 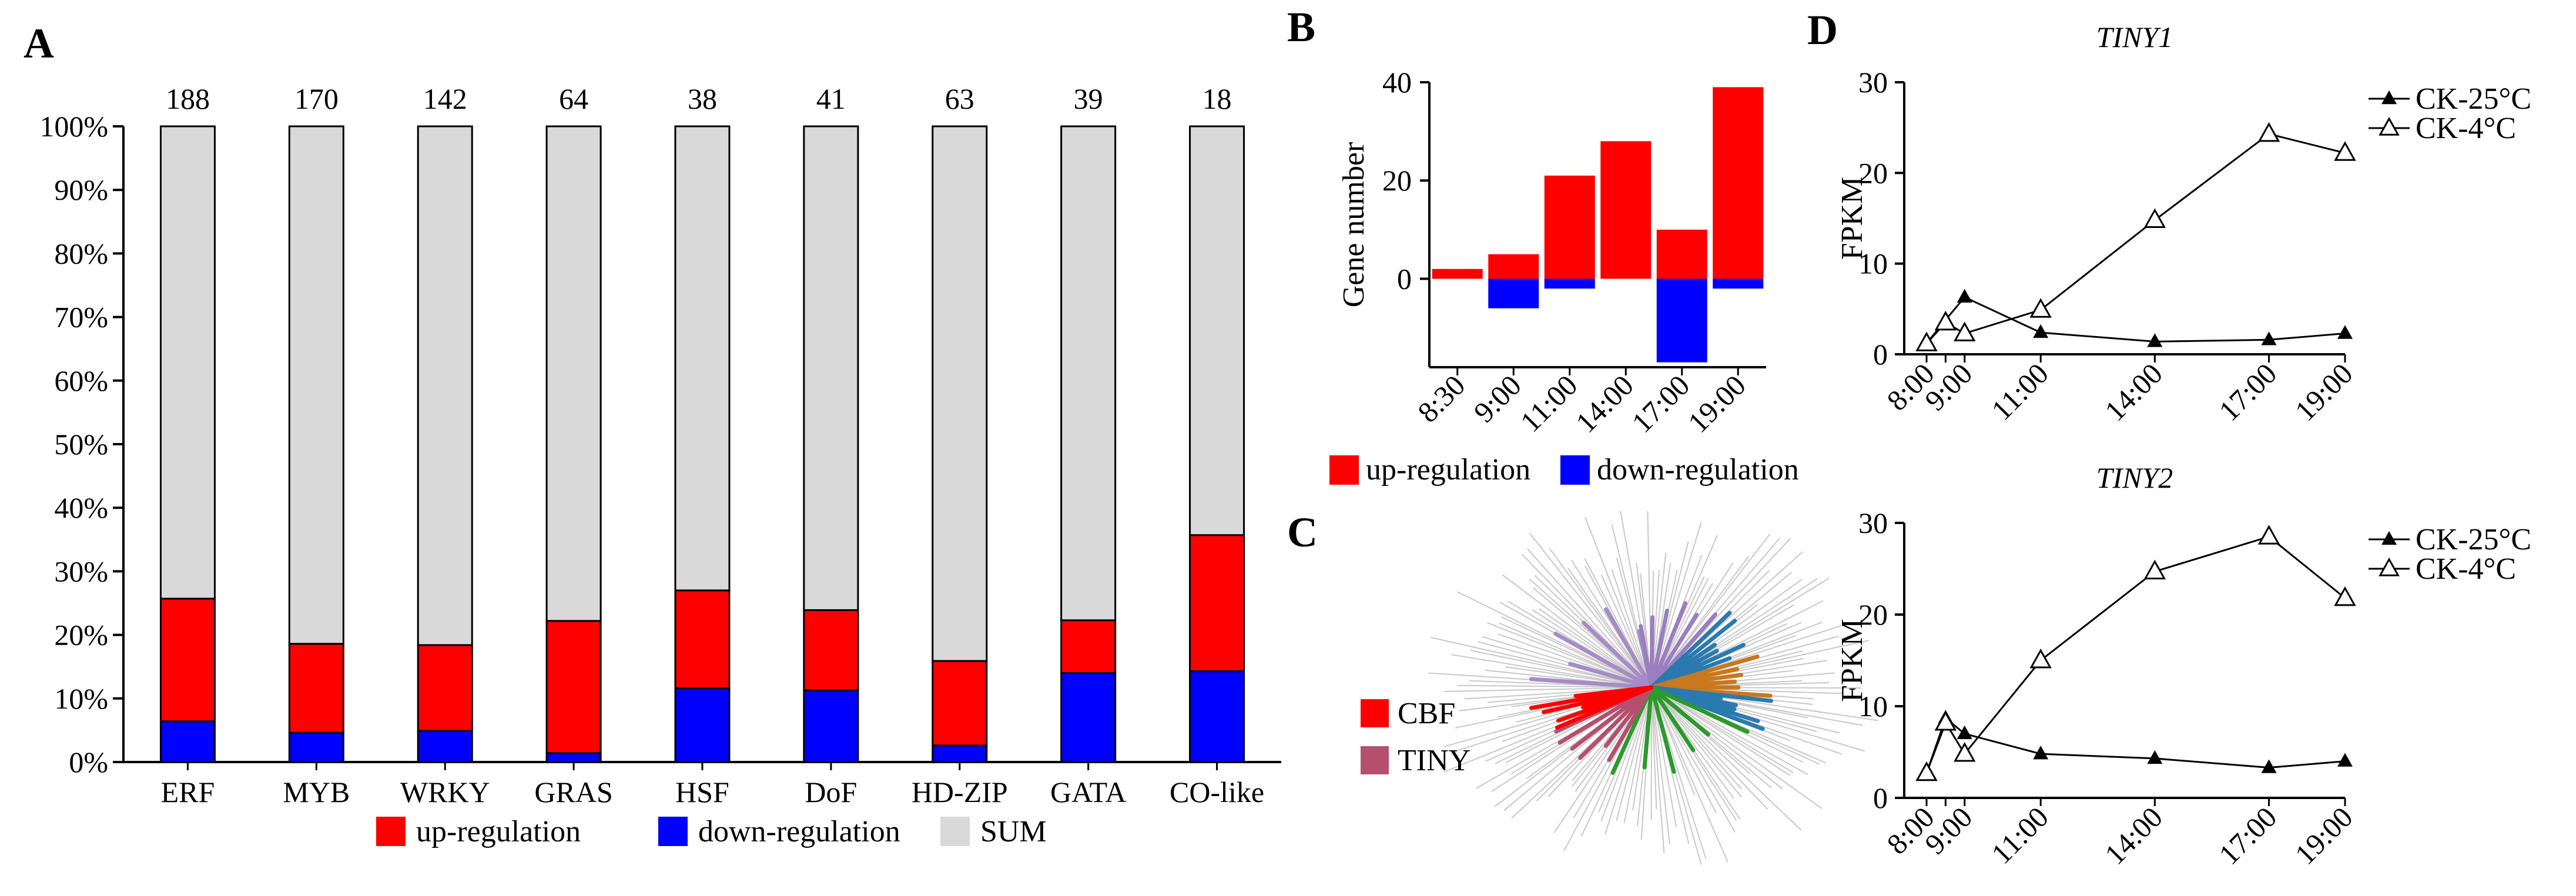 What do you see at coordinates (445, 386) in the screenshot?
I see `bar-sum-wrky` at bounding box center [445, 386].